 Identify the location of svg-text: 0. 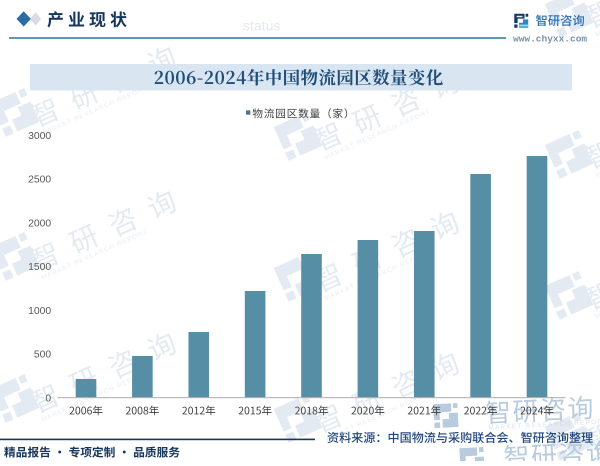
(48, 398).